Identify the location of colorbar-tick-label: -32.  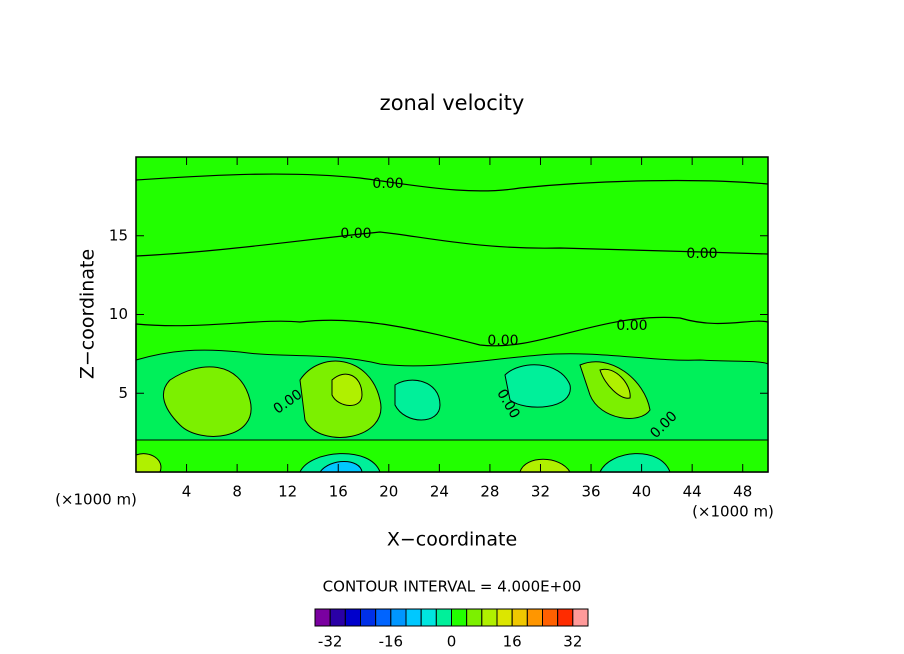
(330, 642).